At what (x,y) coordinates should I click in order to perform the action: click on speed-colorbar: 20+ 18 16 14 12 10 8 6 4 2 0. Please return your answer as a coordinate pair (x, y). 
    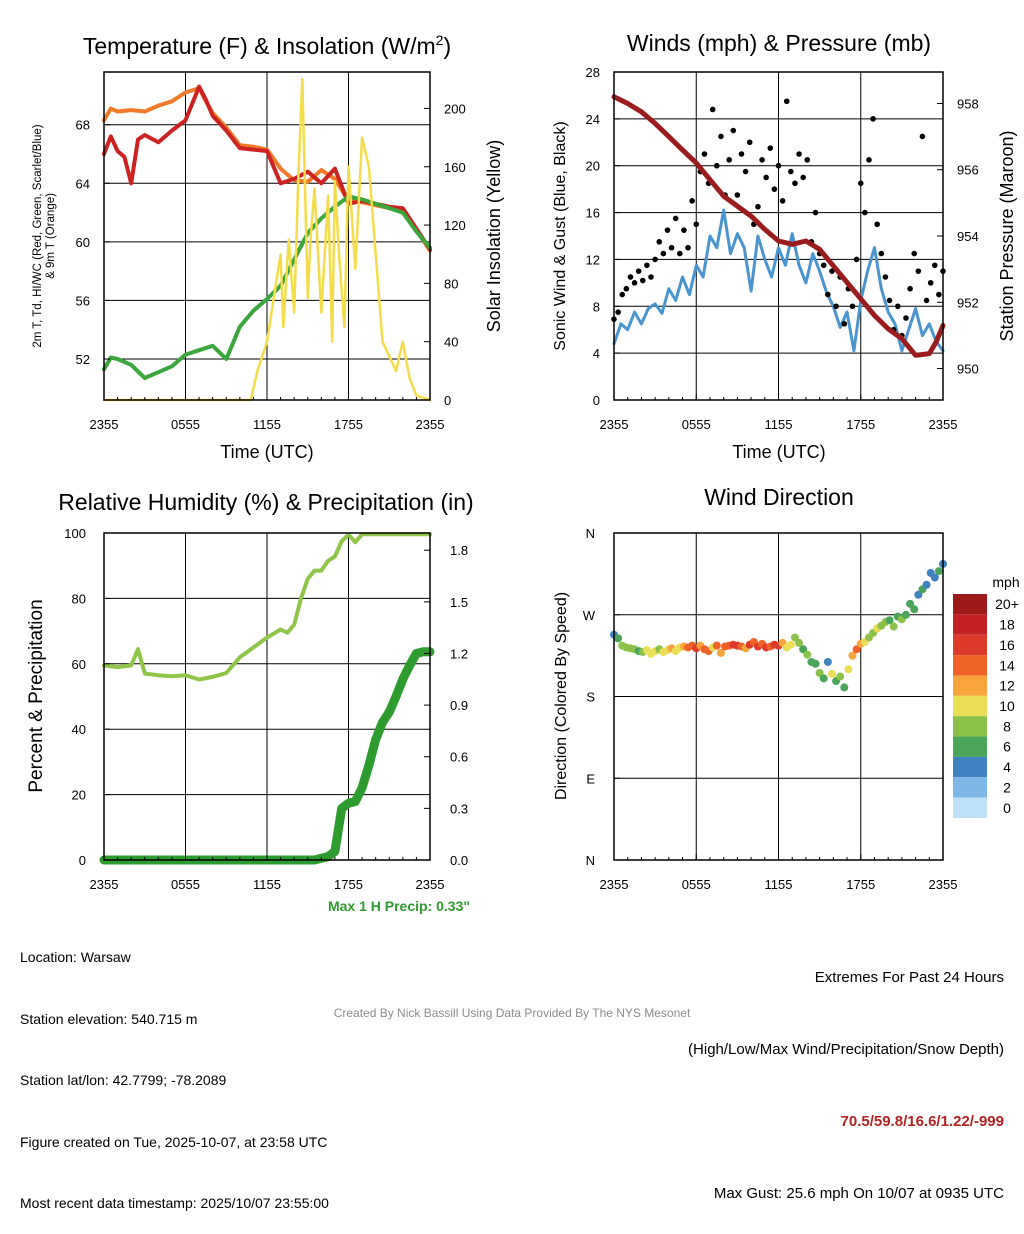
    Looking at the image, I should click on (986, 706).